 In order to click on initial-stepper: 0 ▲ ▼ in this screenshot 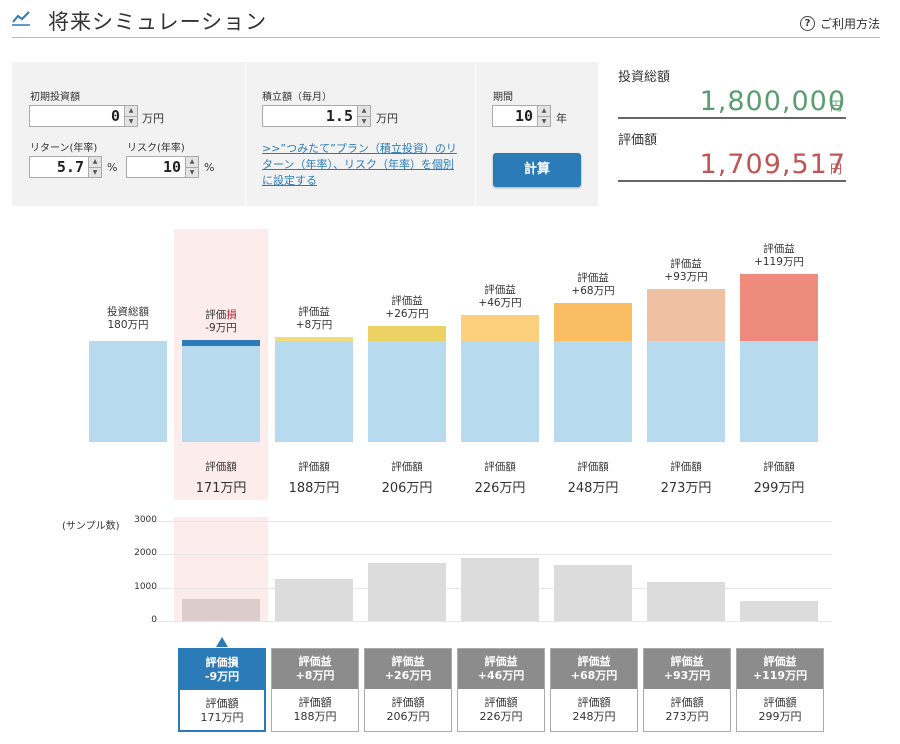, I will do `click(83, 116)`.